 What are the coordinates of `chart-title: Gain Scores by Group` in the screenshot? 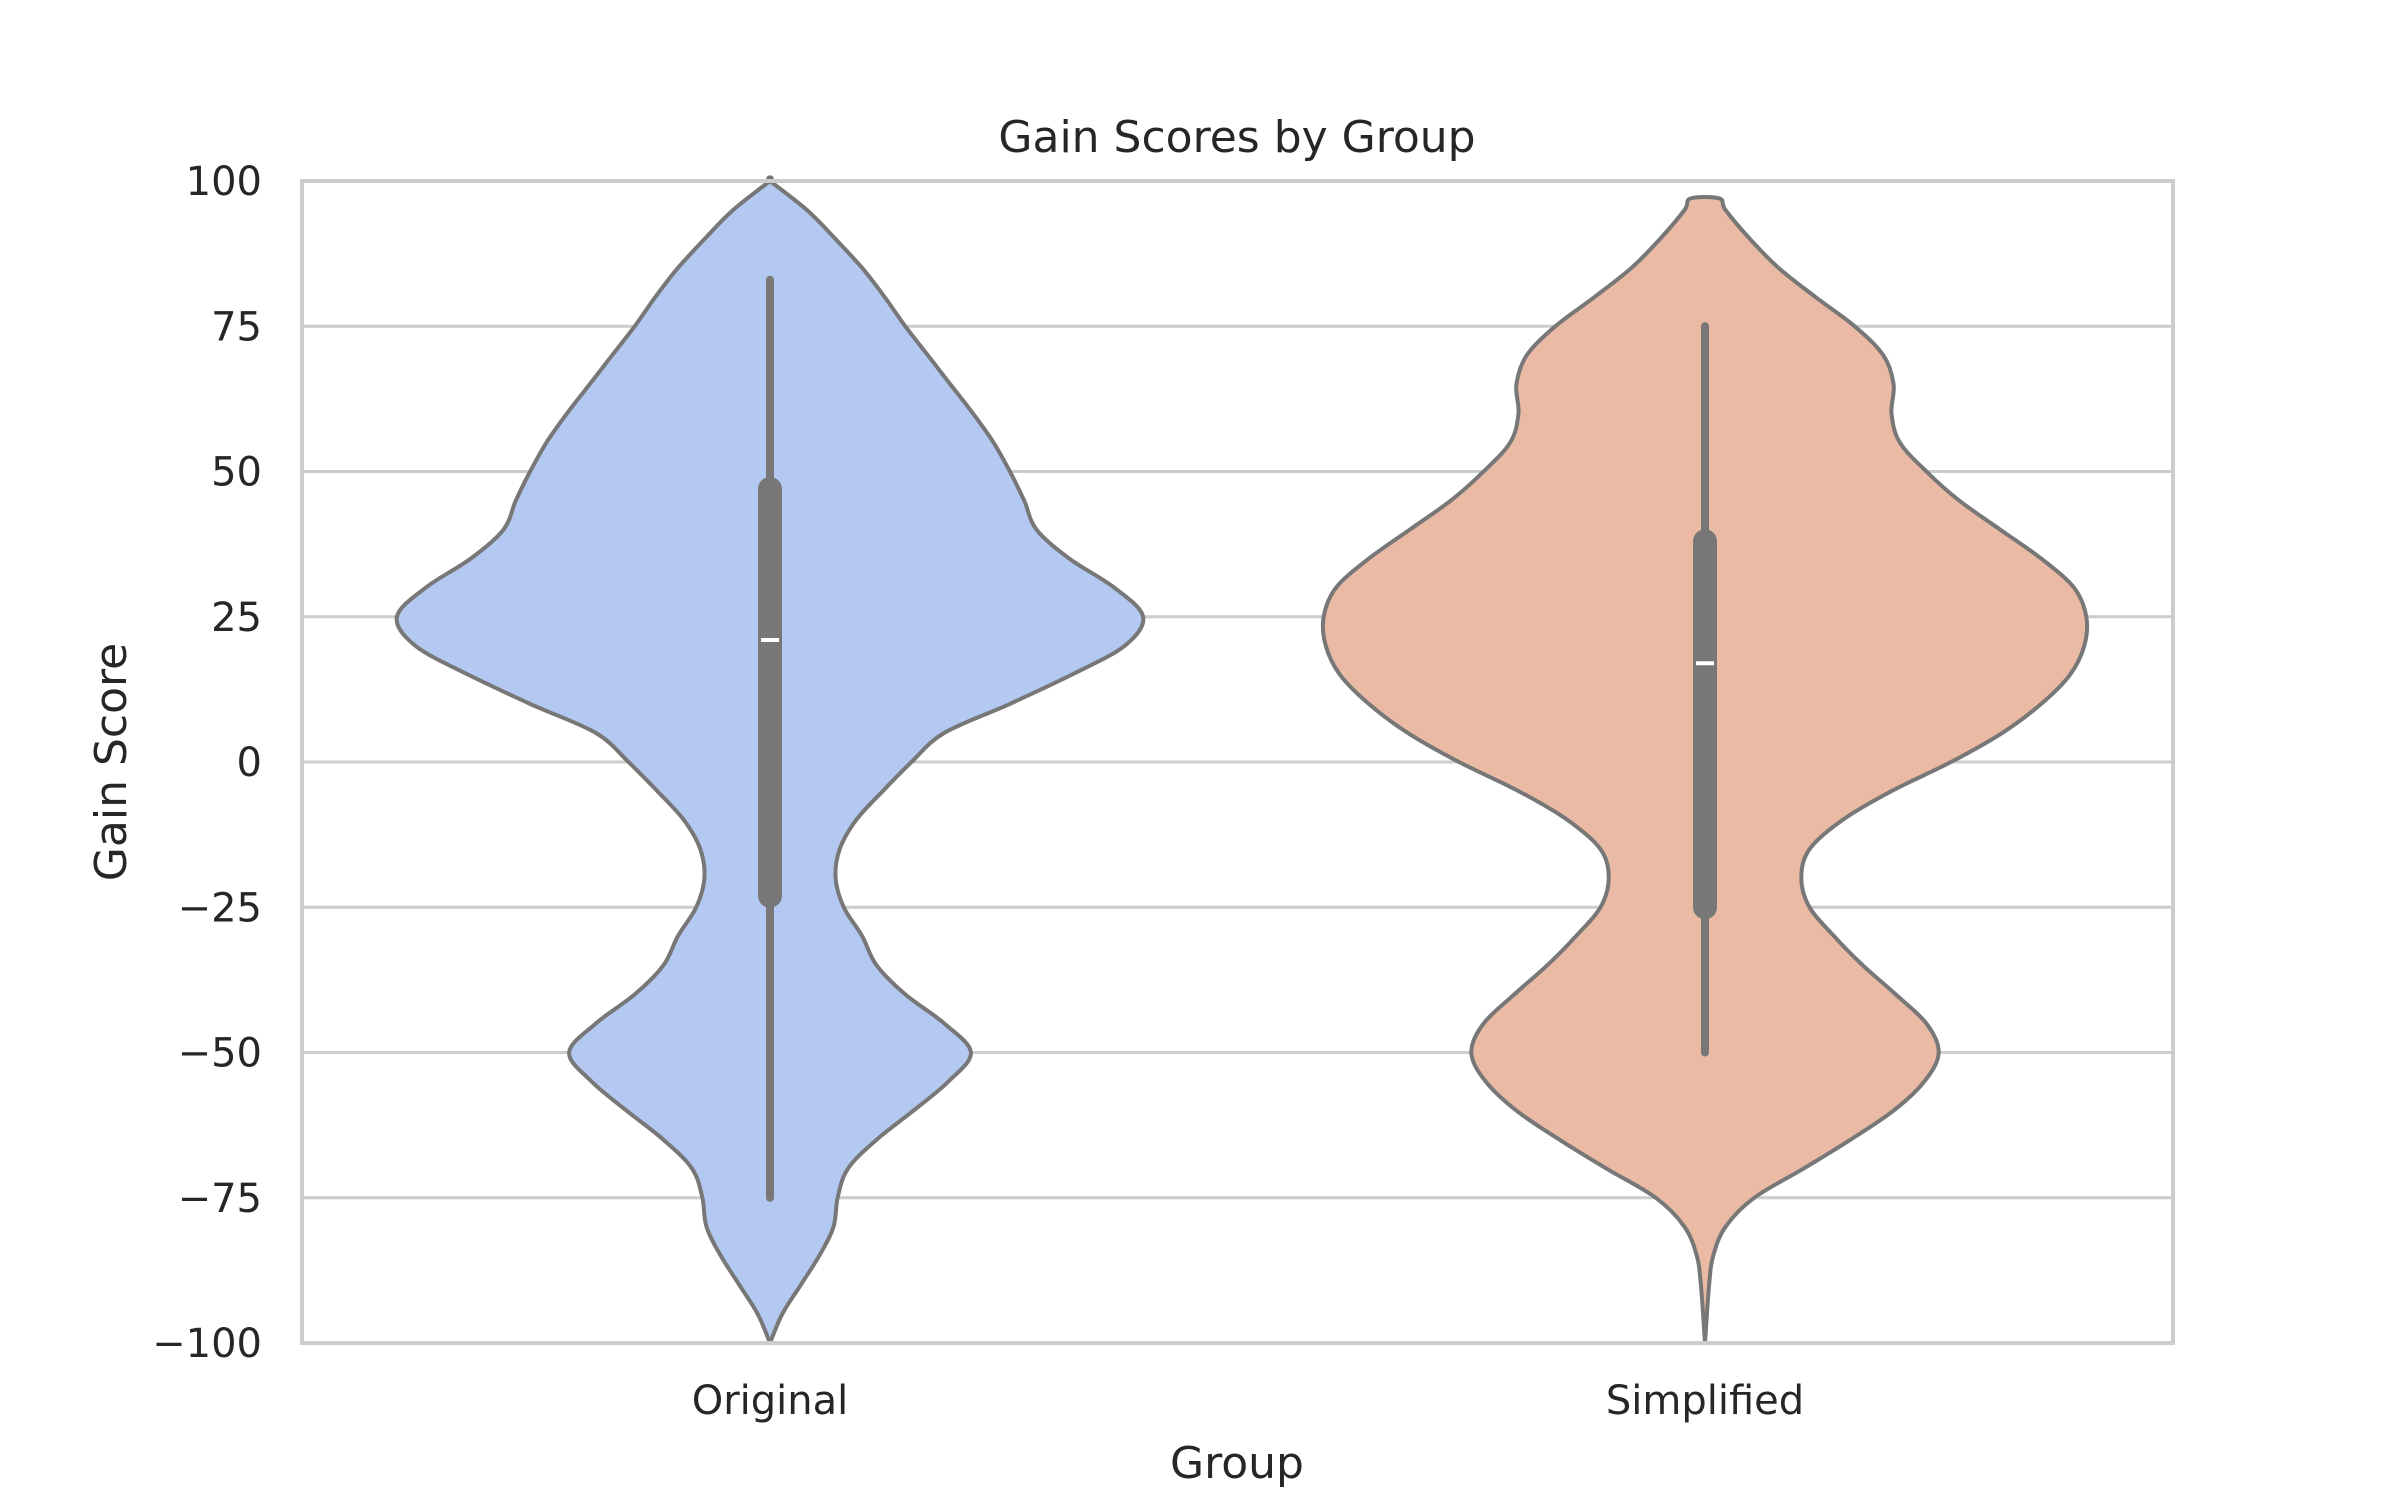 It's located at (1236, 137).